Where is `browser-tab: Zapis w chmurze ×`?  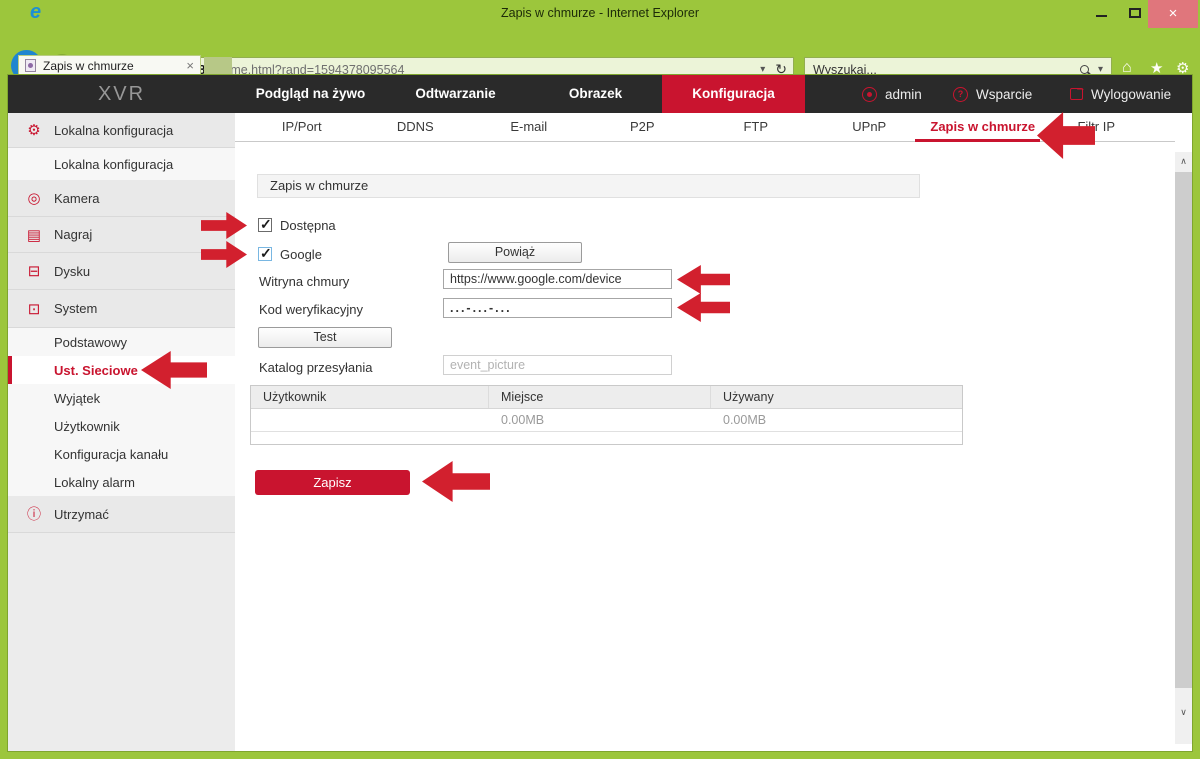
browser-tab: Zapis w chmurze × is located at coordinates (109, 65).